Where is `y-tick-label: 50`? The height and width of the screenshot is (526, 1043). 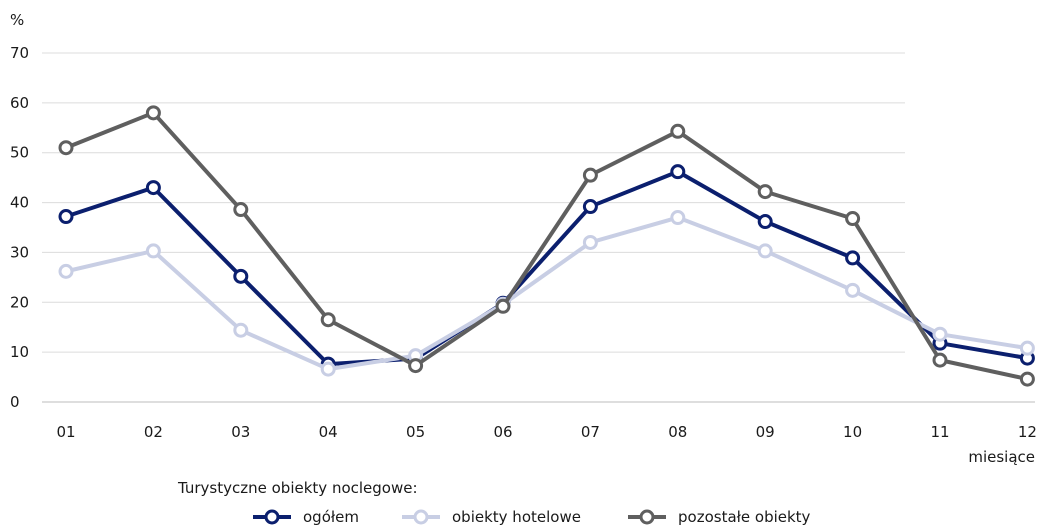 y-tick-label: 50 is located at coordinates (19, 153).